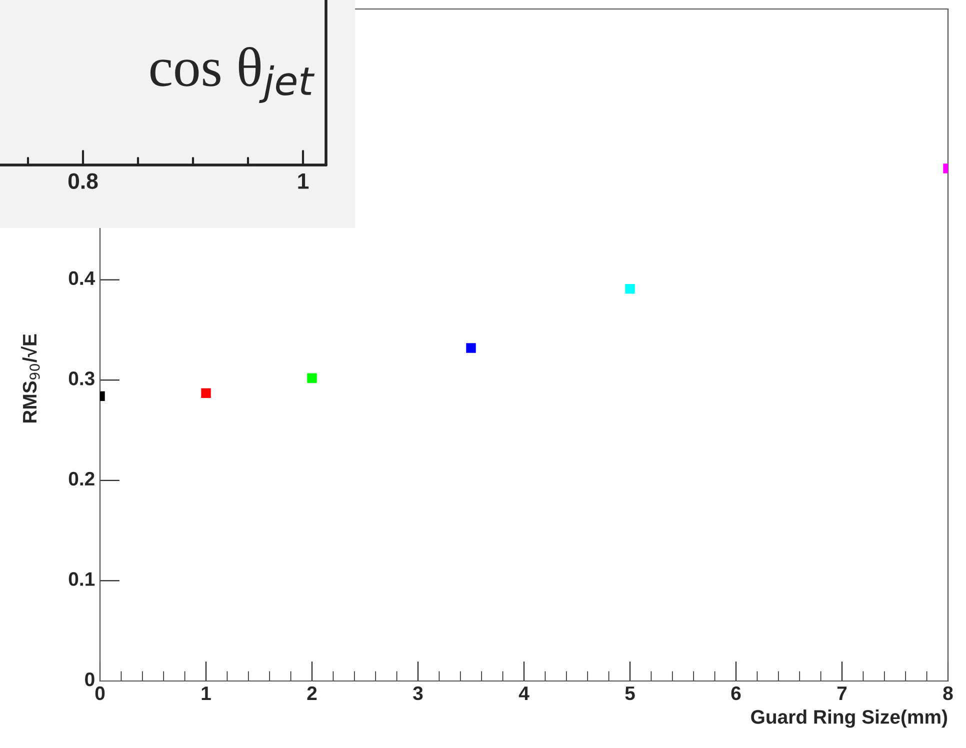  Describe the element at coordinates (206, 693) in the screenshot. I see `x-tick-label: 1` at that location.